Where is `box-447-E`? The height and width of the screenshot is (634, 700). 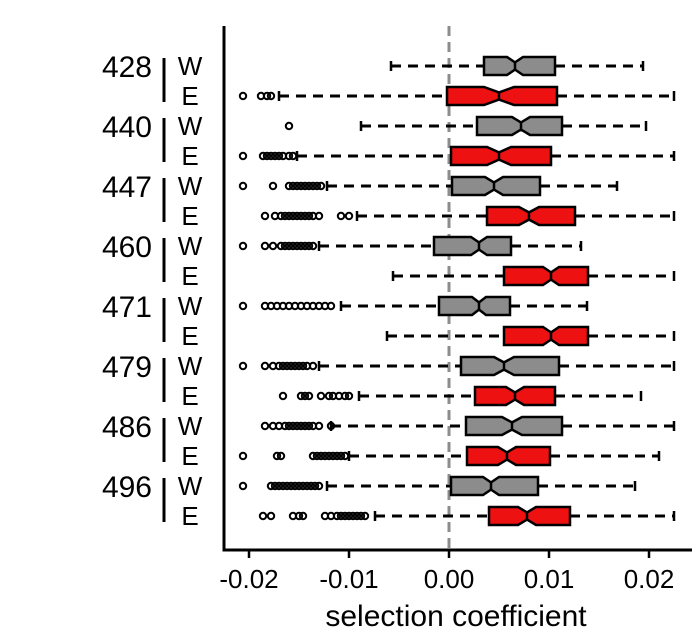 box-447-E is located at coordinates (468, 216).